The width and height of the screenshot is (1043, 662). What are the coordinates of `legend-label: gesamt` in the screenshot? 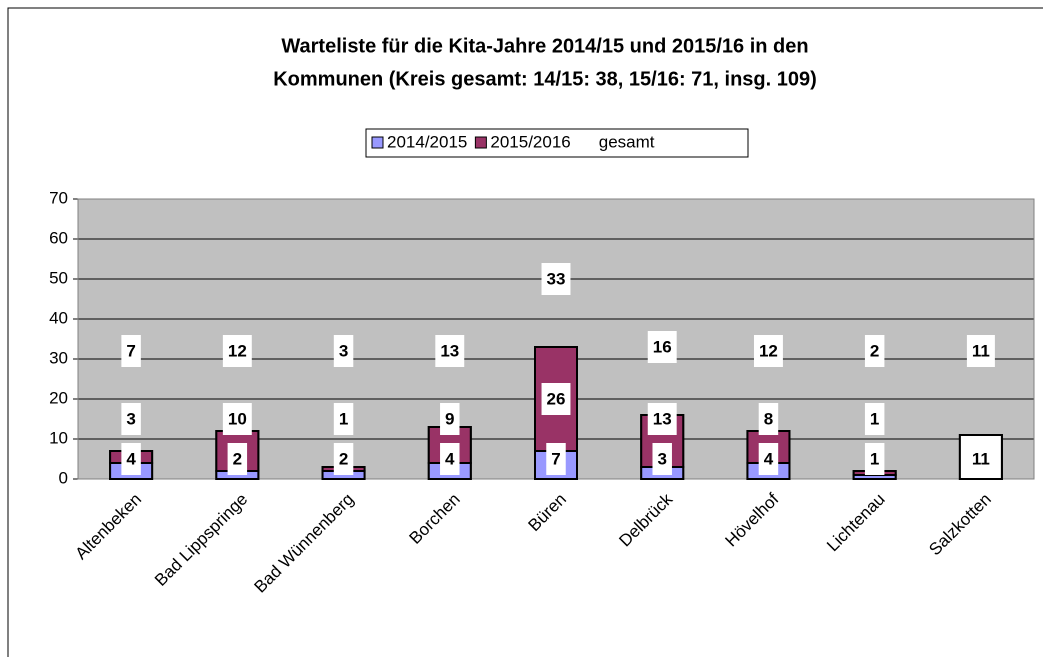 It's located at (627, 141).